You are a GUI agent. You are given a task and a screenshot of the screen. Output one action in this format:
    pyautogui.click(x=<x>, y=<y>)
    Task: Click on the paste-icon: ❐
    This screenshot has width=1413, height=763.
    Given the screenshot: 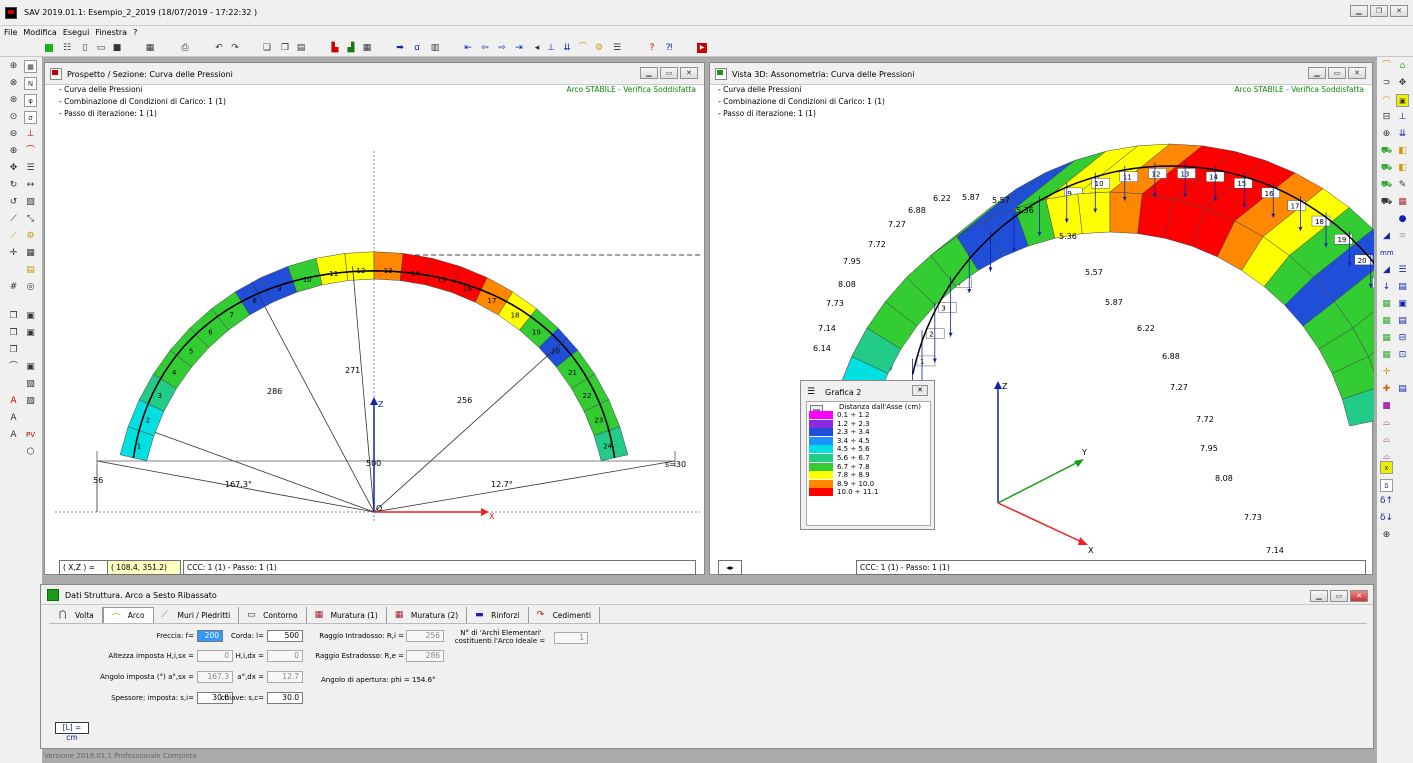 What is the action you would take?
    pyautogui.click(x=285, y=48)
    